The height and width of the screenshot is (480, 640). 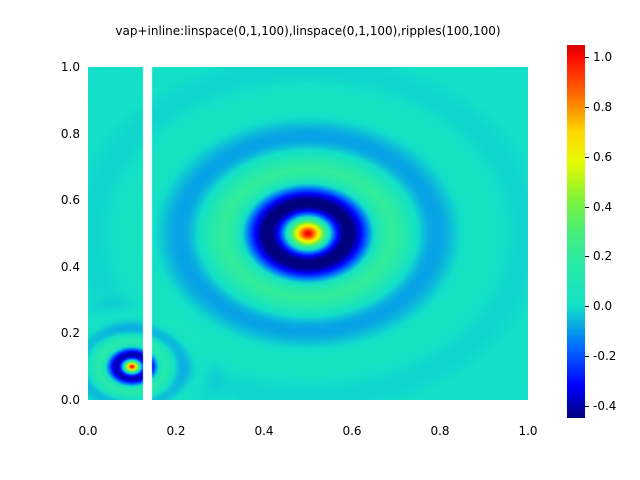 I want to click on colorbar-tick-label: 0.2, so click(x=603, y=256).